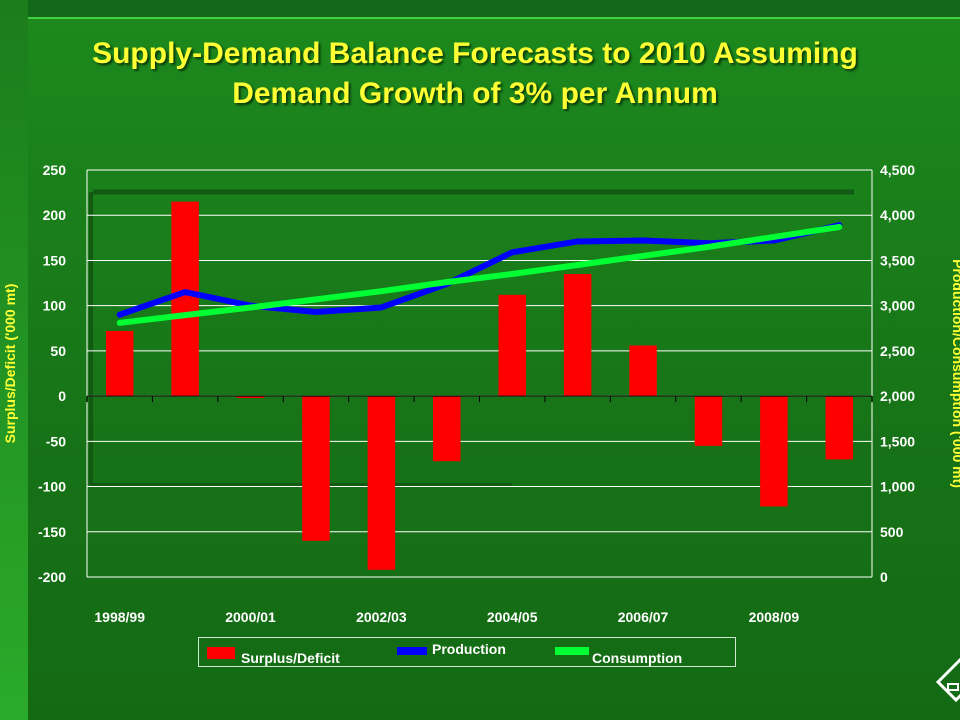 The height and width of the screenshot is (720, 960). I want to click on left-tick-label: 150, so click(55, 260).